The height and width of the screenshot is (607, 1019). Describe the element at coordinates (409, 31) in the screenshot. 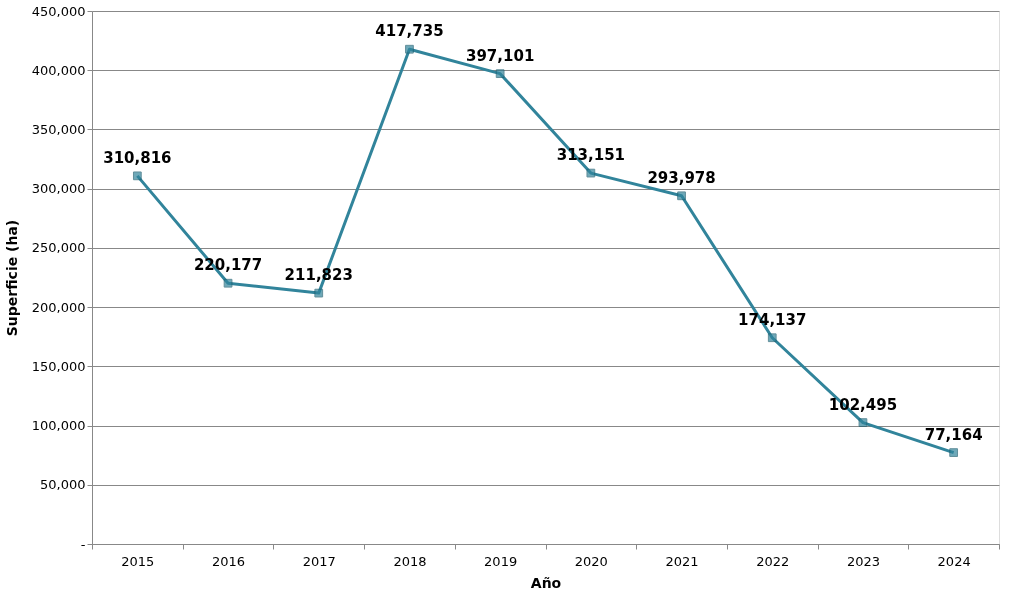

I see `data-label: 417,735` at that location.